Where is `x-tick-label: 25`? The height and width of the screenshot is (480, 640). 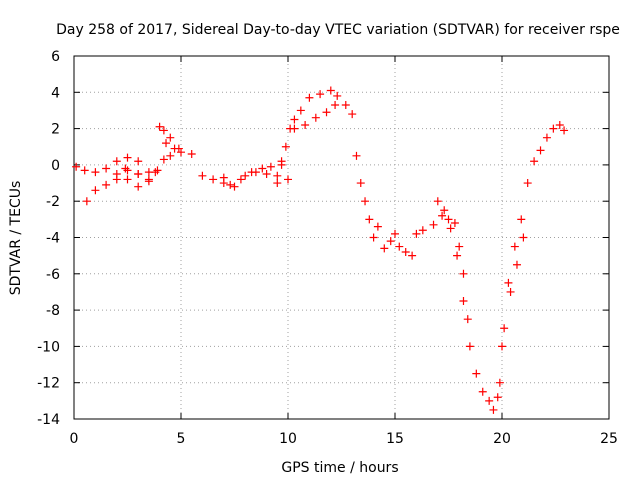 x-tick-label: 25 is located at coordinates (609, 439).